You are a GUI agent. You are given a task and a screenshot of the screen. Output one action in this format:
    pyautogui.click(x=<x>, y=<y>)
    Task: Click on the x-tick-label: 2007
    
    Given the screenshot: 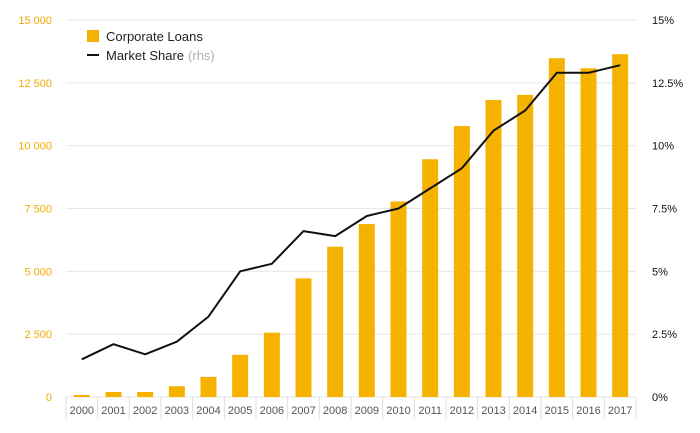 What is the action you would take?
    pyautogui.click(x=303, y=411)
    